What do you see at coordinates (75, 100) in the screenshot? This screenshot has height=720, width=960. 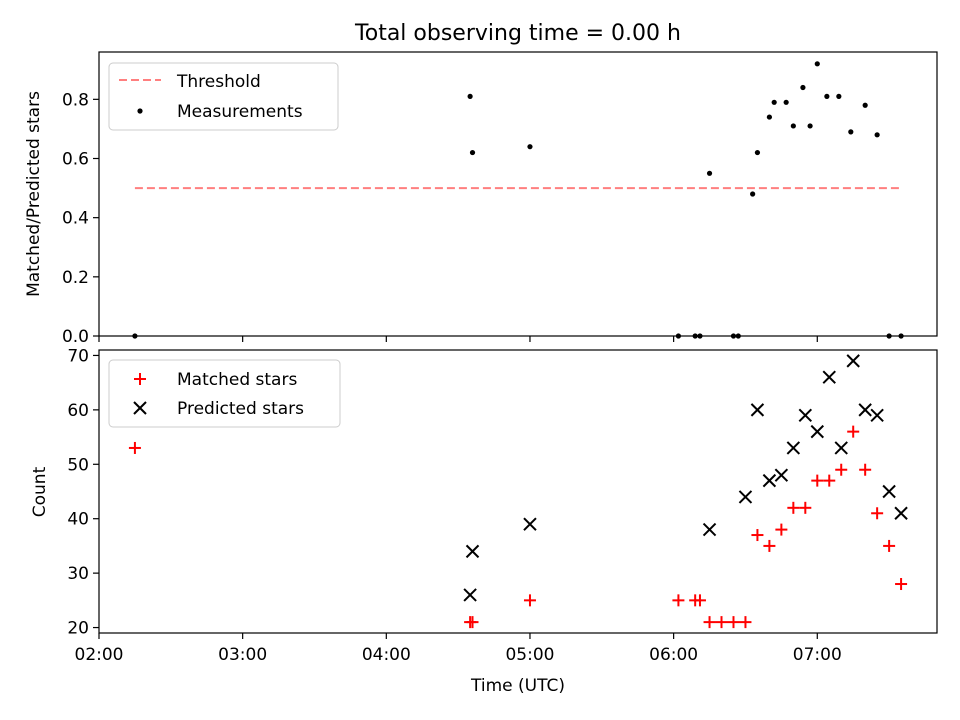 I see `top-y-tick-label: 0.8` at bounding box center [75, 100].